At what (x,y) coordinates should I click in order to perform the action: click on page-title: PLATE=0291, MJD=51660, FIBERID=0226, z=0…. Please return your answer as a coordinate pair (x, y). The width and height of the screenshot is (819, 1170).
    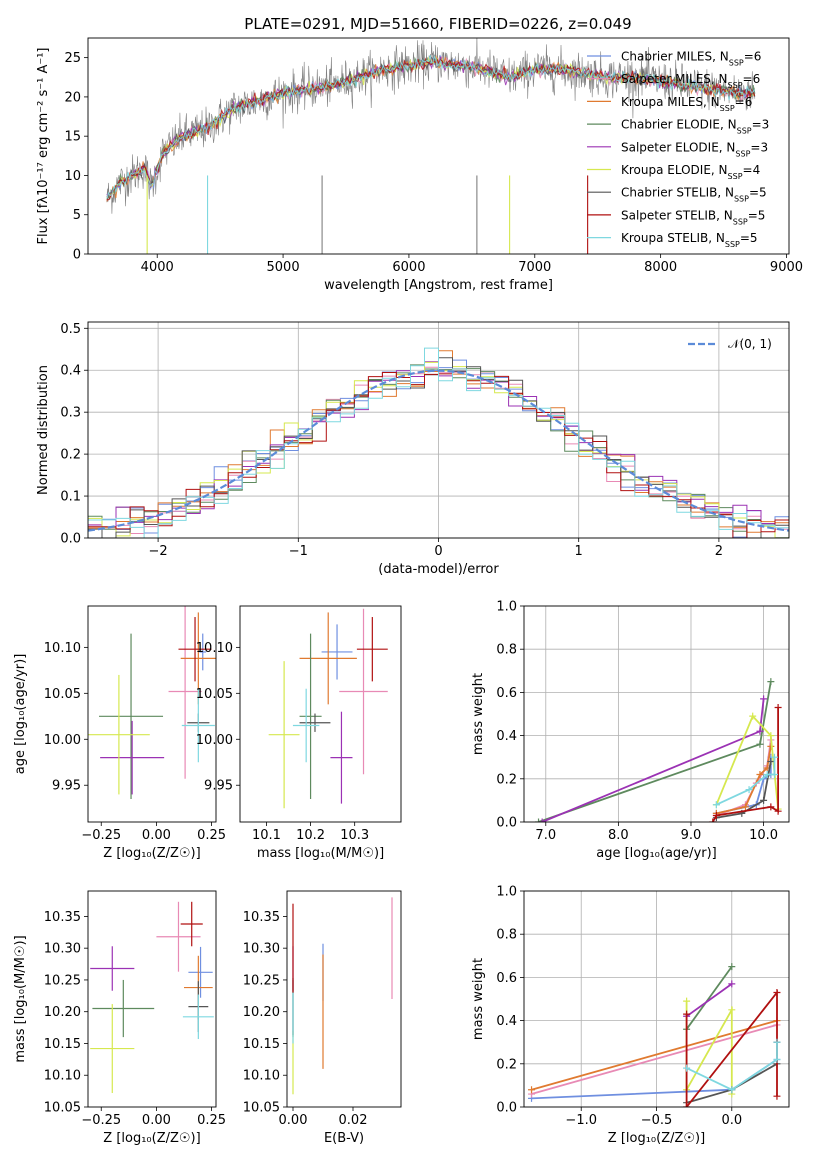
    Looking at the image, I should click on (437, 24).